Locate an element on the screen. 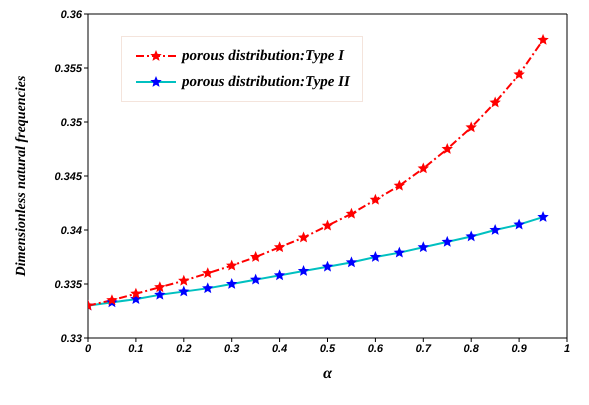 This screenshot has height=405, width=589. y-tick-label: 0.34 is located at coordinates (71, 230).